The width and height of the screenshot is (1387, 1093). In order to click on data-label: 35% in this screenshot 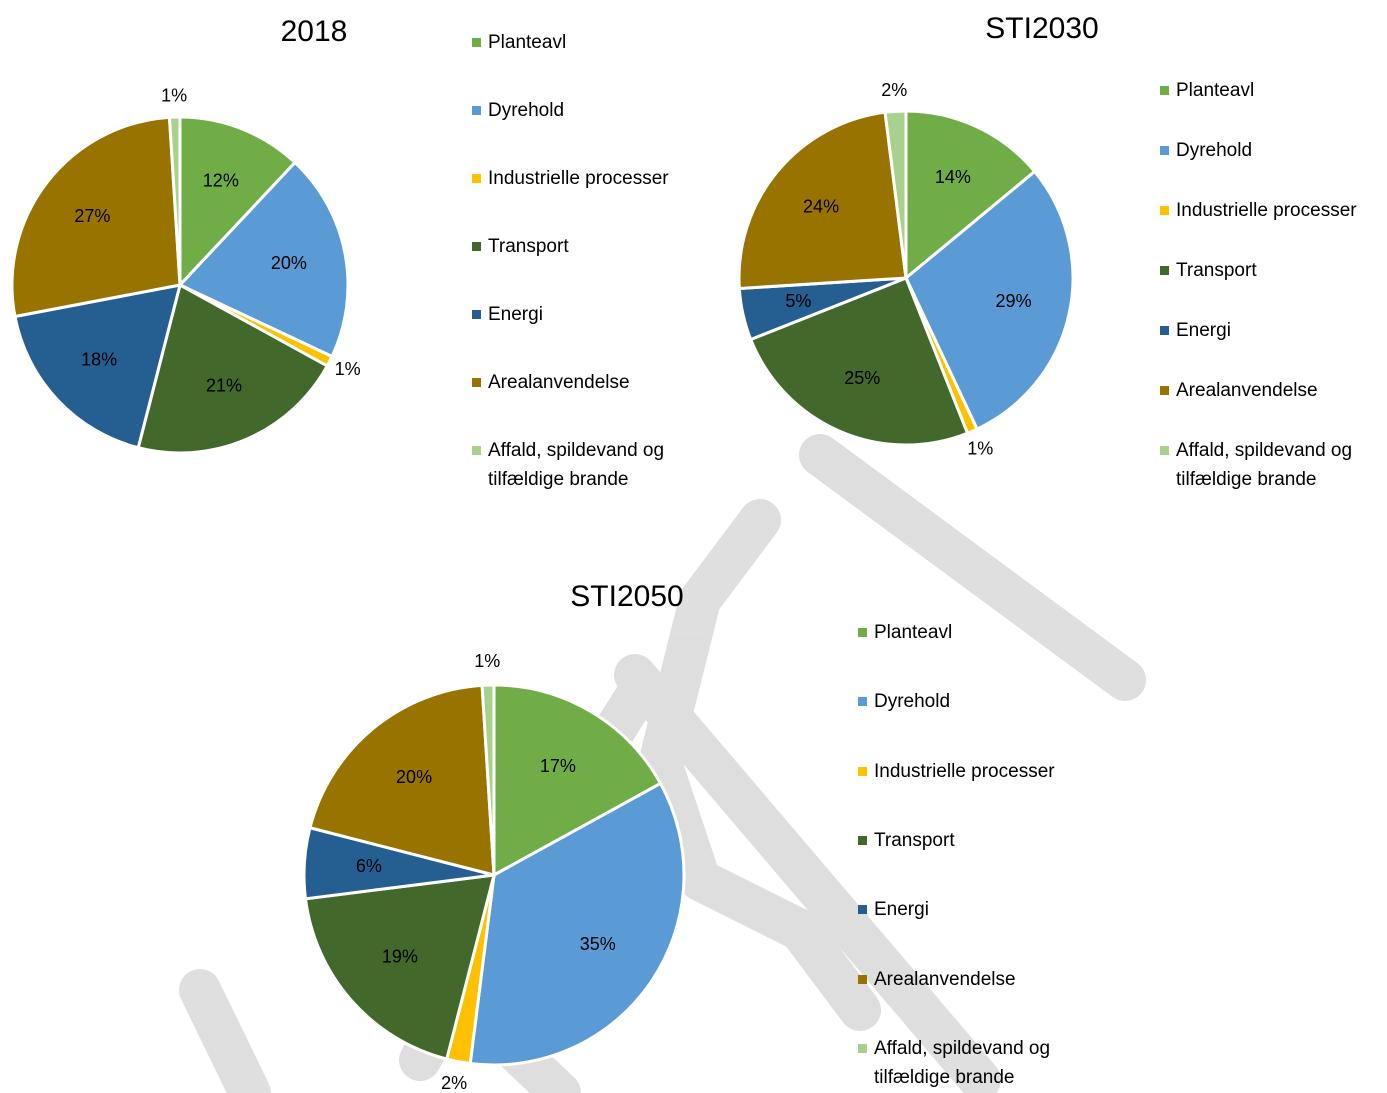, I will do `click(598, 944)`.